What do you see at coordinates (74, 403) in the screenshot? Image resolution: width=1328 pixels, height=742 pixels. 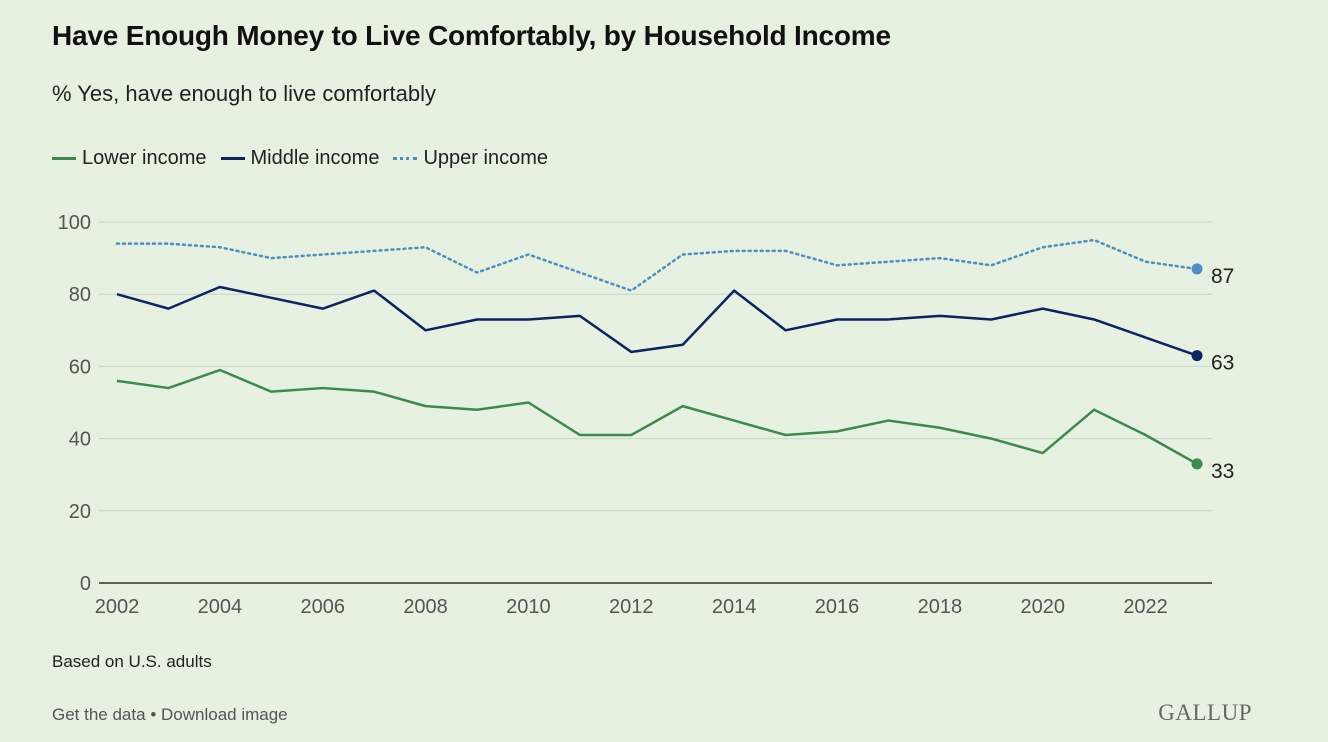 I see `y-axis: 0 20 40 60 80 100` at bounding box center [74, 403].